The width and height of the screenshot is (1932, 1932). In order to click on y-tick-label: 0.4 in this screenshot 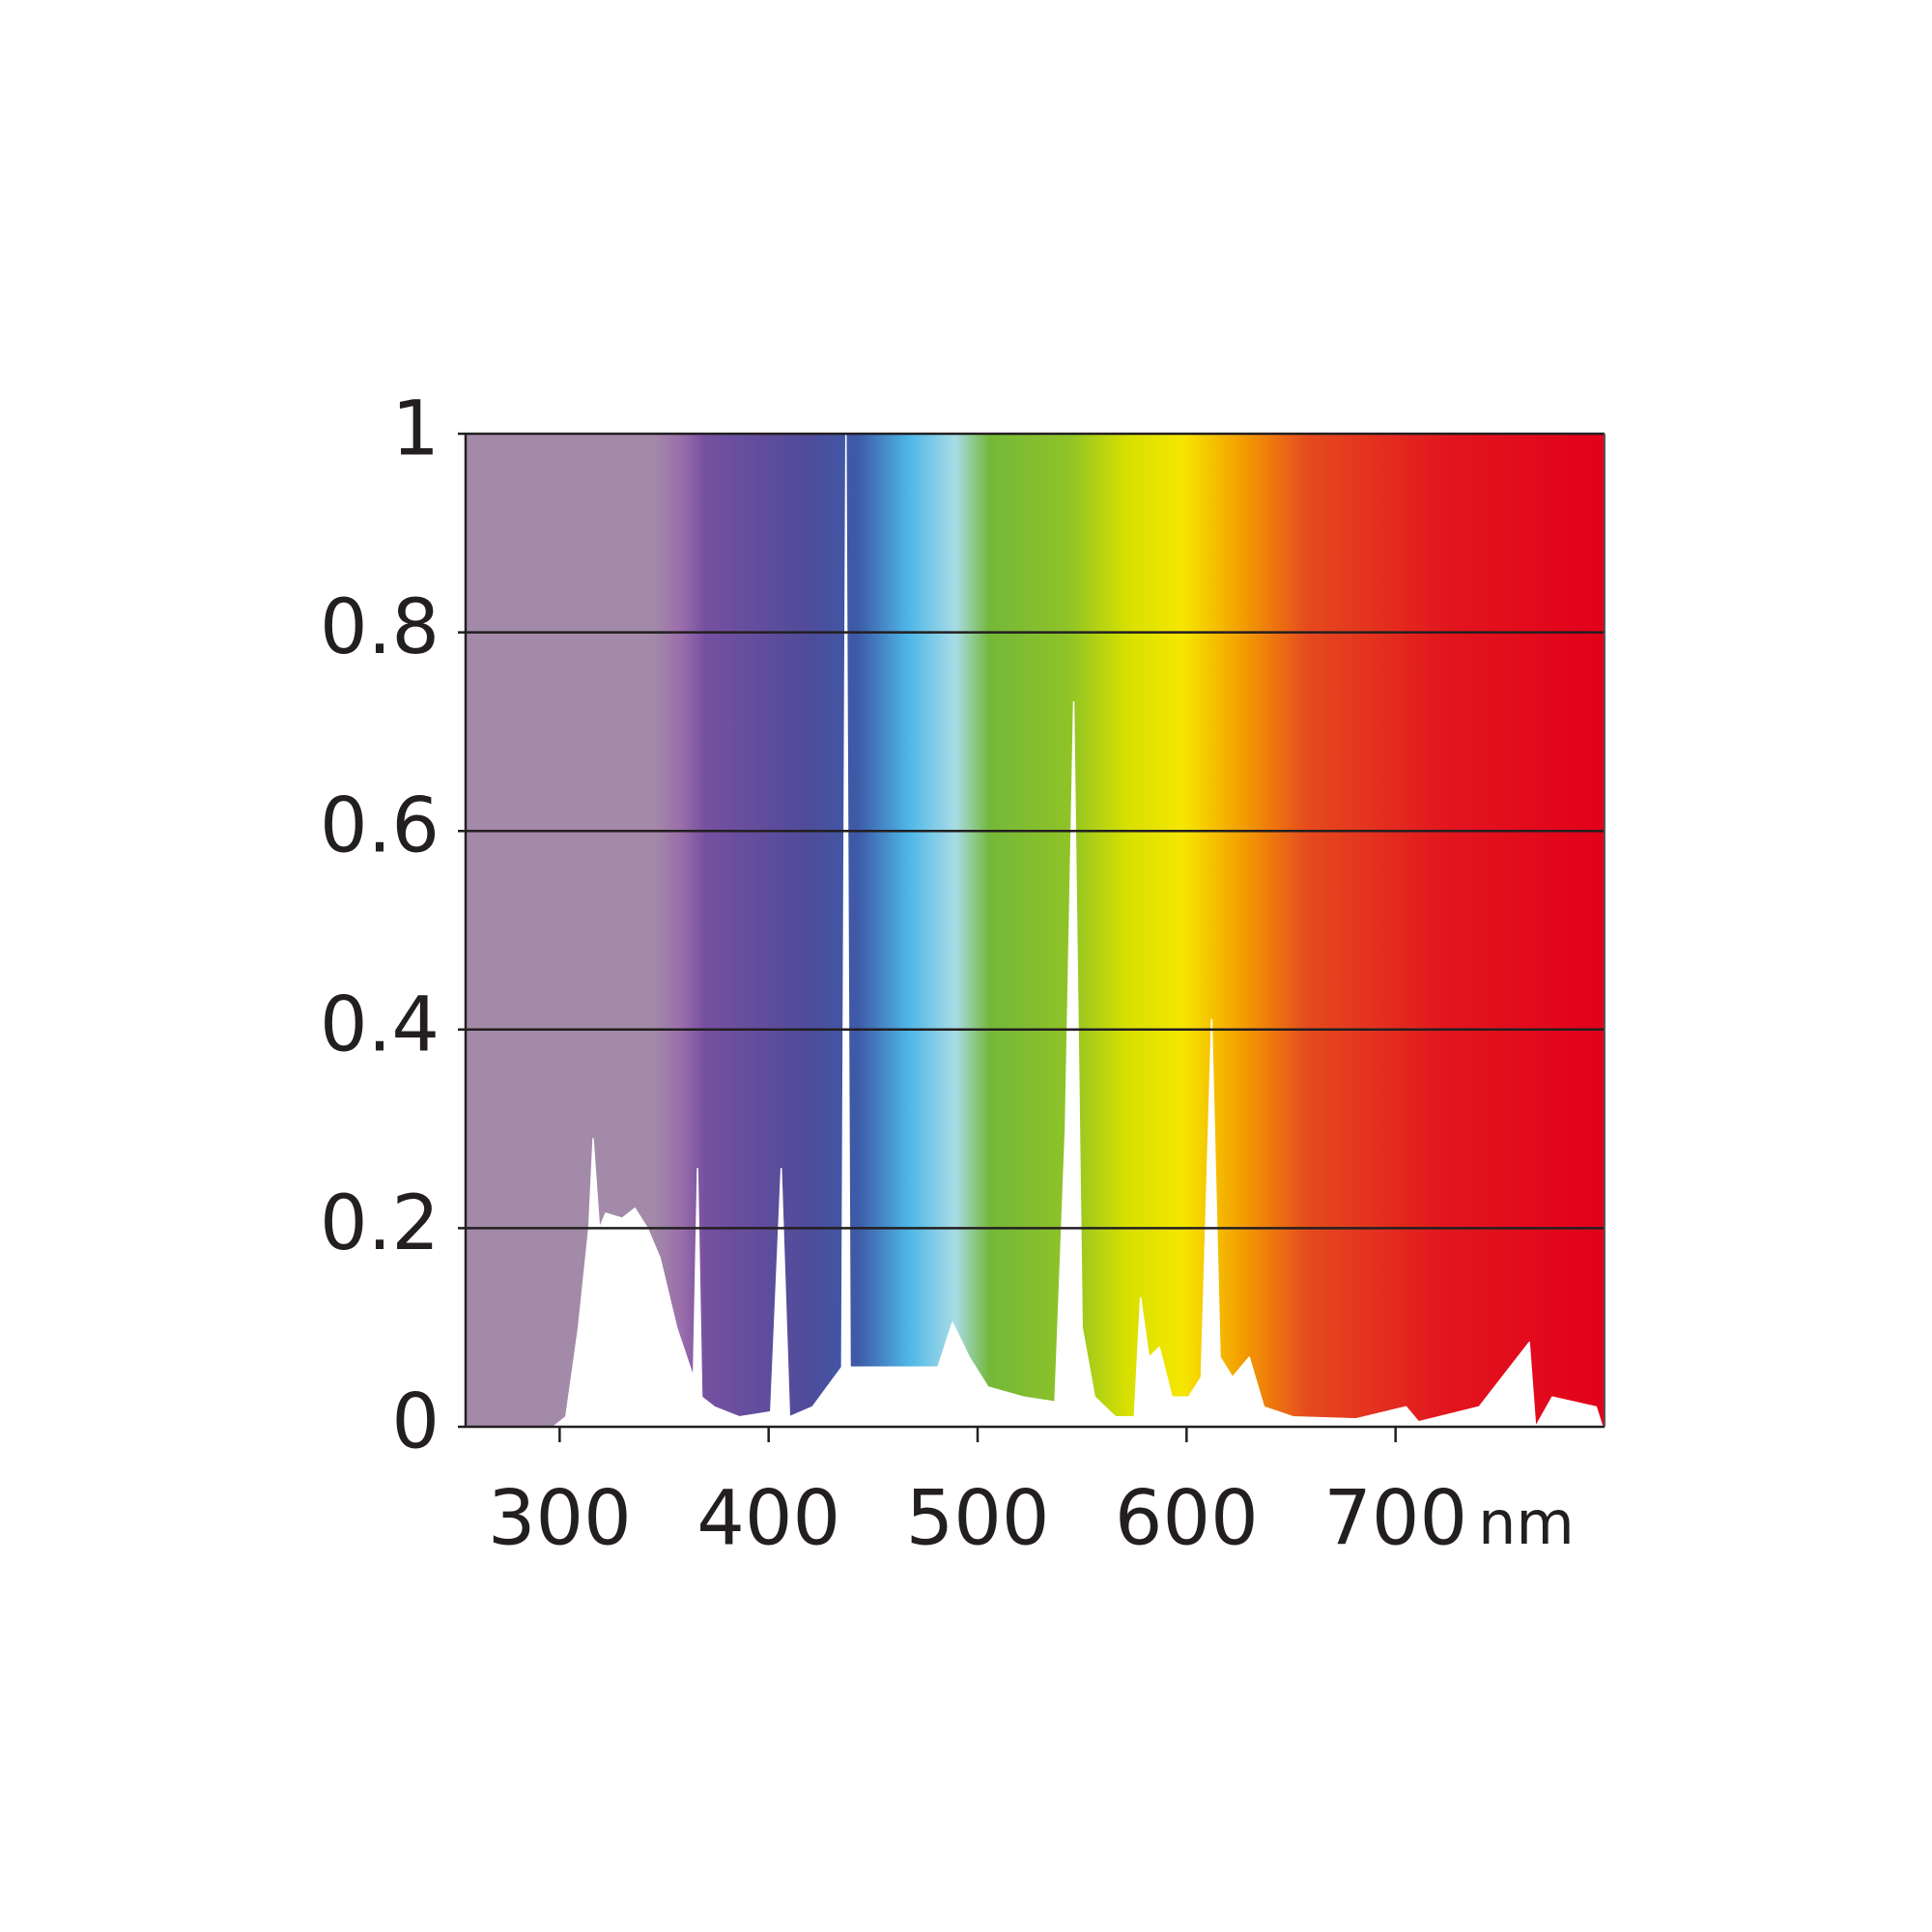, I will do `click(380, 1024)`.